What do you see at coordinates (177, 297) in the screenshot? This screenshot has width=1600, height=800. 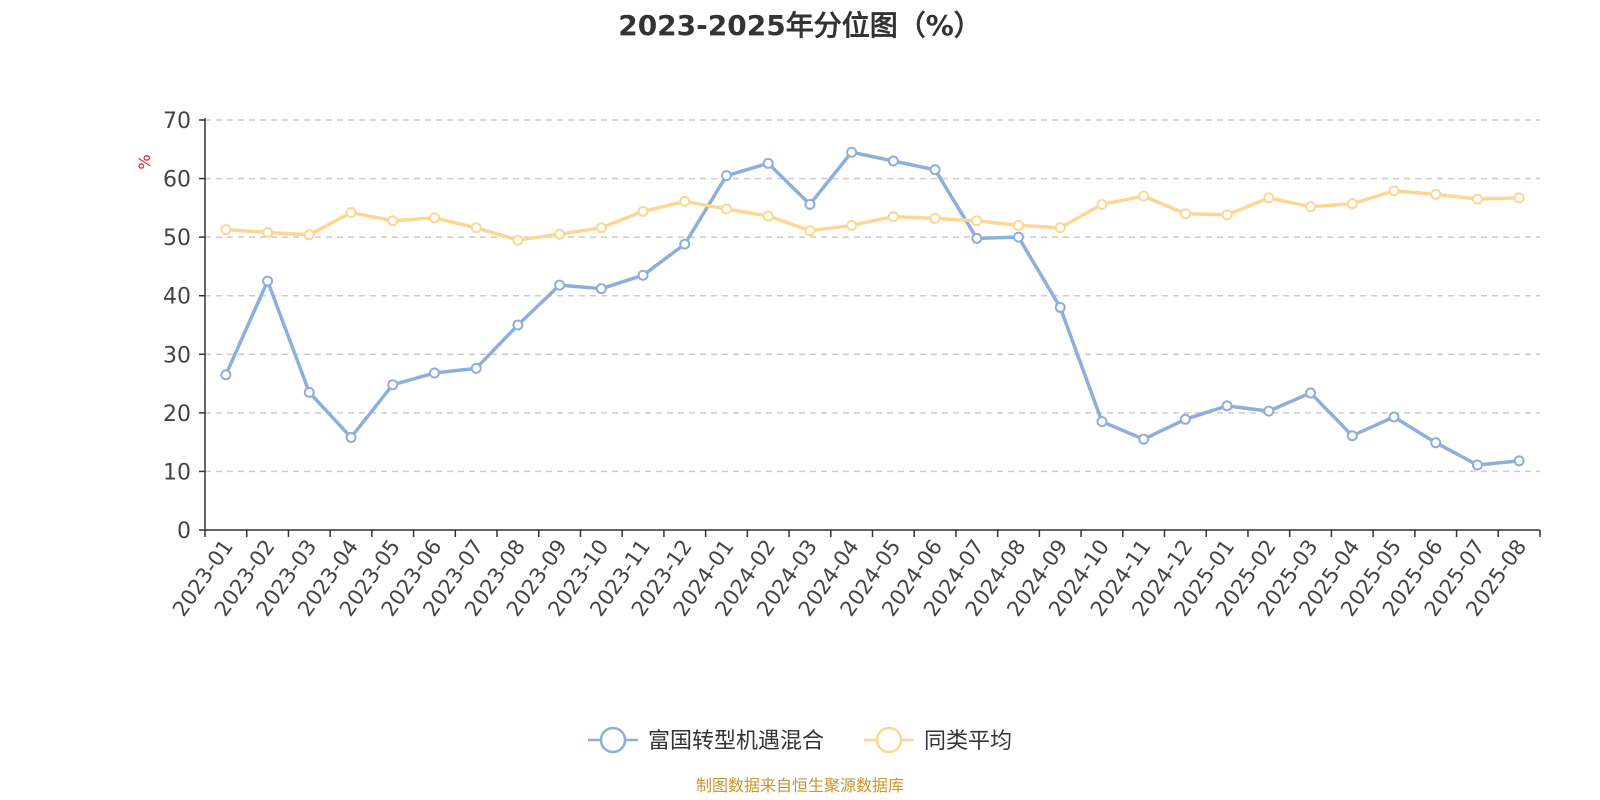 I see `y-tick-label: 40` at bounding box center [177, 297].